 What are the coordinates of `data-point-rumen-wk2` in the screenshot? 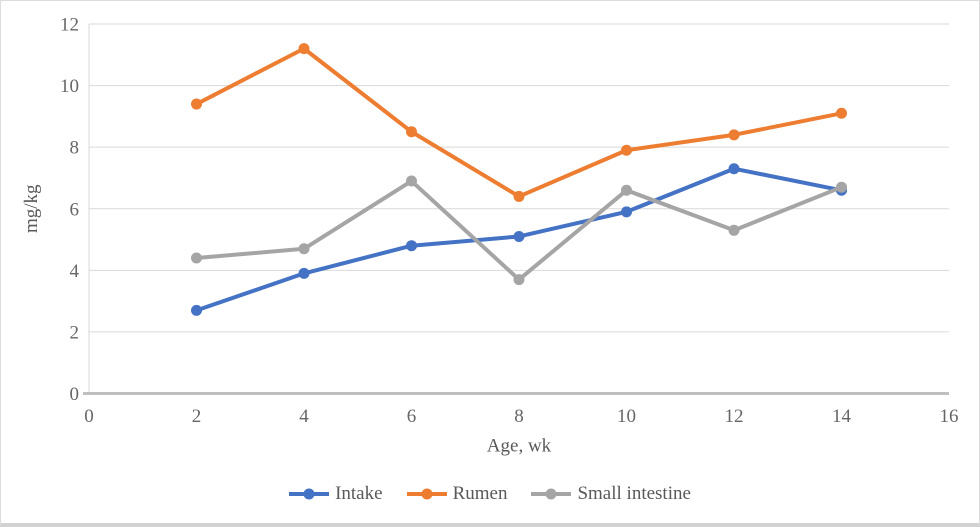 It's located at (196, 104).